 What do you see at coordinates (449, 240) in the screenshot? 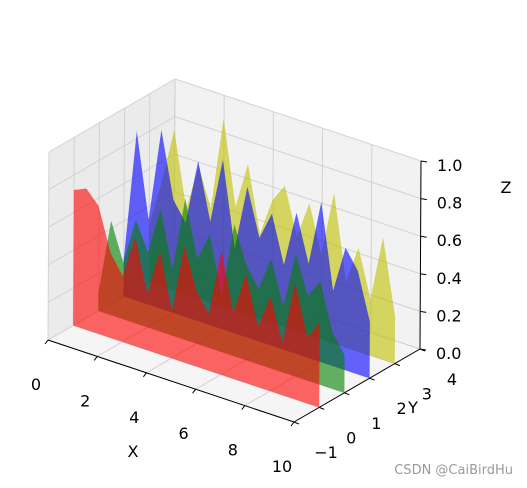
I see `z-tick-label: 0.6` at bounding box center [449, 240].